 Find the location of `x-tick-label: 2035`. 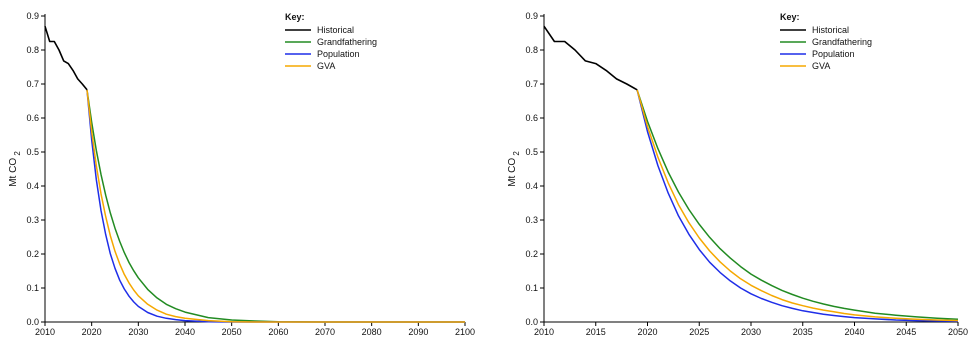

x-tick-label: 2035 is located at coordinates (803, 332).